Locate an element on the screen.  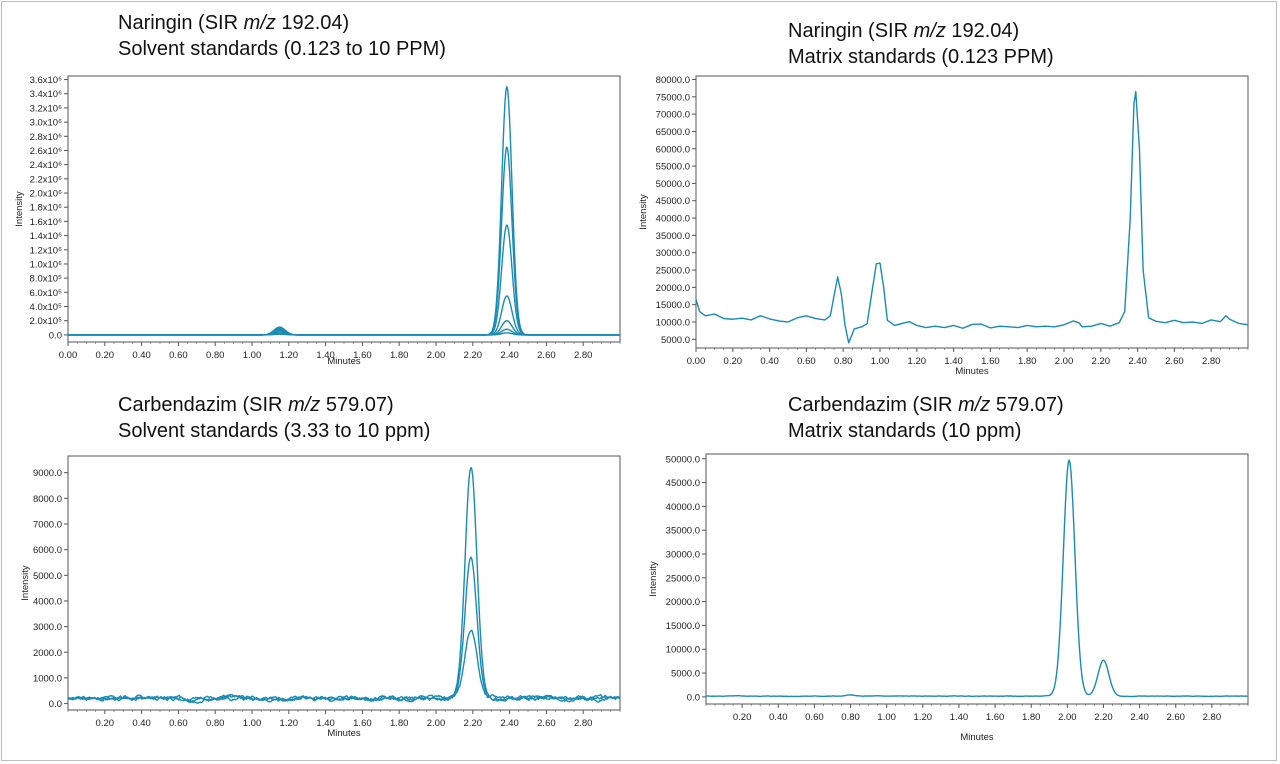
x-tick-label: 2.40 is located at coordinates (509, 723).